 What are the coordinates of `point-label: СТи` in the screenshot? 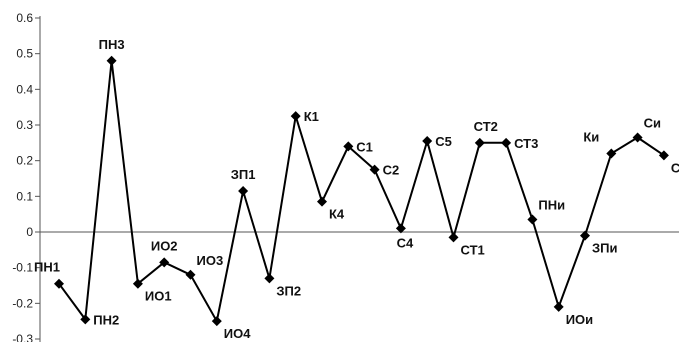 It's located at (675, 167).